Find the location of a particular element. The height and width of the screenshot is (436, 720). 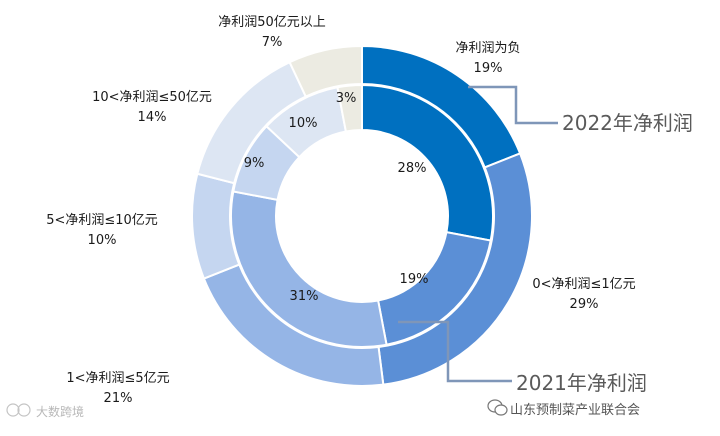

inner-data-label-5: 3% is located at coordinates (346, 98).